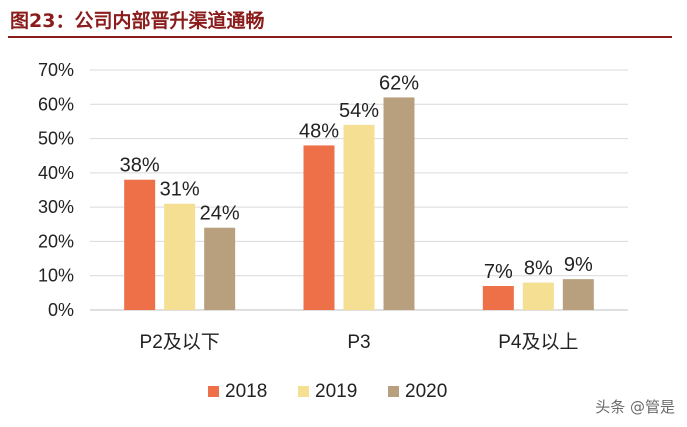 The height and width of the screenshot is (427, 687). What do you see at coordinates (61, 310) in the screenshot?
I see `y-tick-label: 0%` at bounding box center [61, 310].